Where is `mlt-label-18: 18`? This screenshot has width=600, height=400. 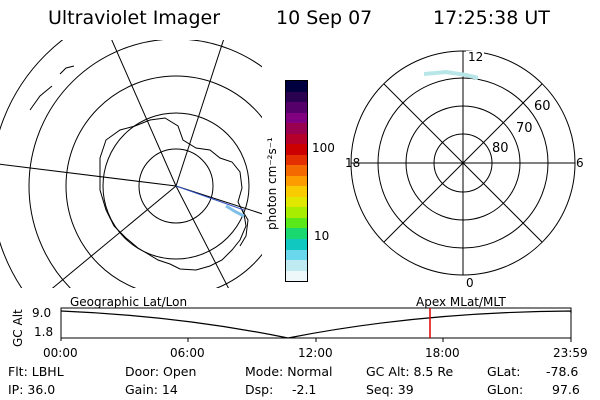 mlt-label-18: 18 is located at coordinates (352, 163).